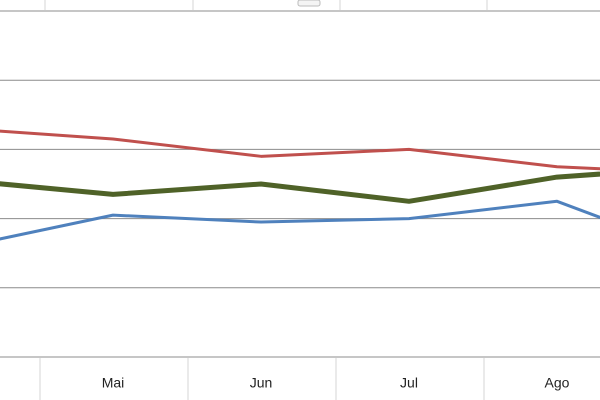  I want to click on resize-handle, so click(309, 3).